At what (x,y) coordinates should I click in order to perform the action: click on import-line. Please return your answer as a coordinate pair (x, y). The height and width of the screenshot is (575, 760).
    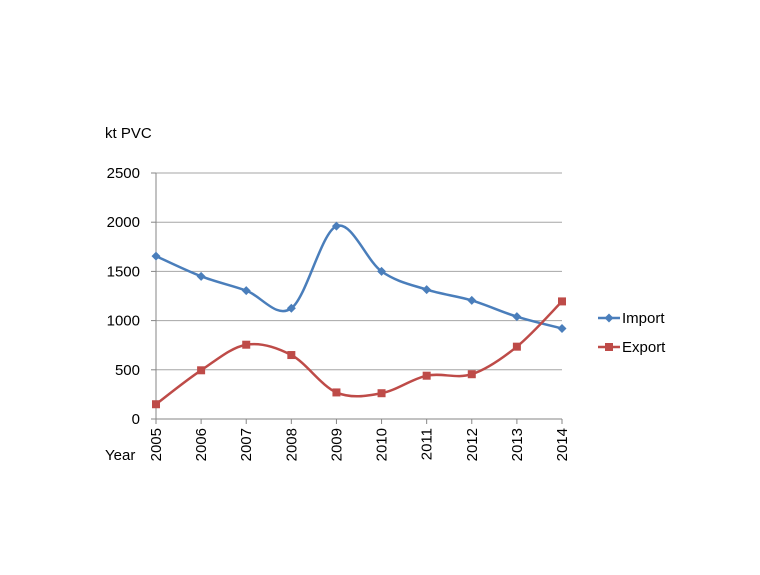
    Looking at the image, I should click on (359, 277).